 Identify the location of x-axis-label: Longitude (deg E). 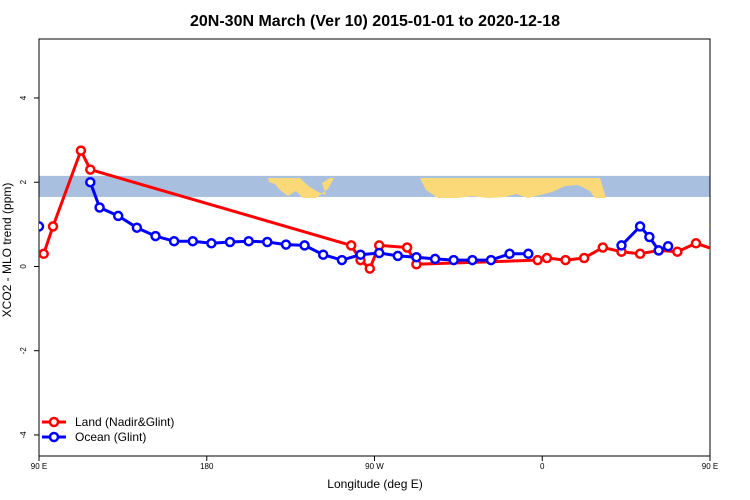
(374, 484).